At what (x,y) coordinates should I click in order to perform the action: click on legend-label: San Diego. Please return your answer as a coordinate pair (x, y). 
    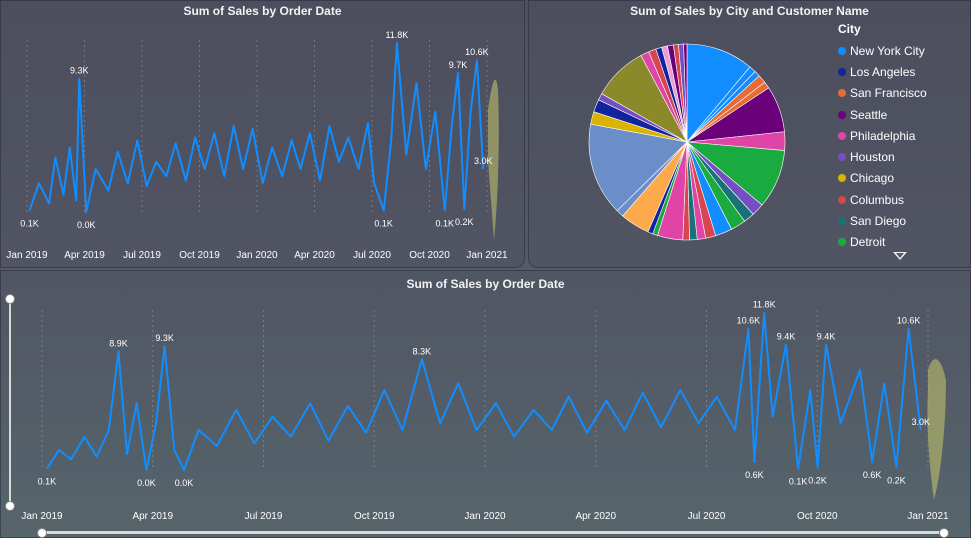
    Looking at the image, I should click on (878, 221).